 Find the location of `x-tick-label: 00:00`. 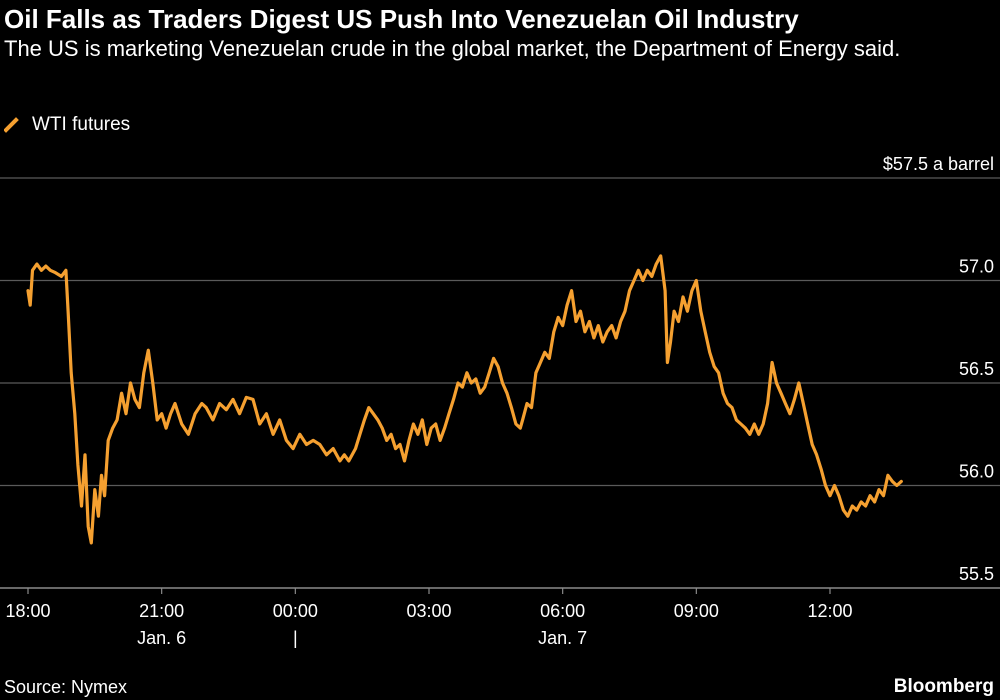

x-tick-label: 00:00 is located at coordinates (295, 611).